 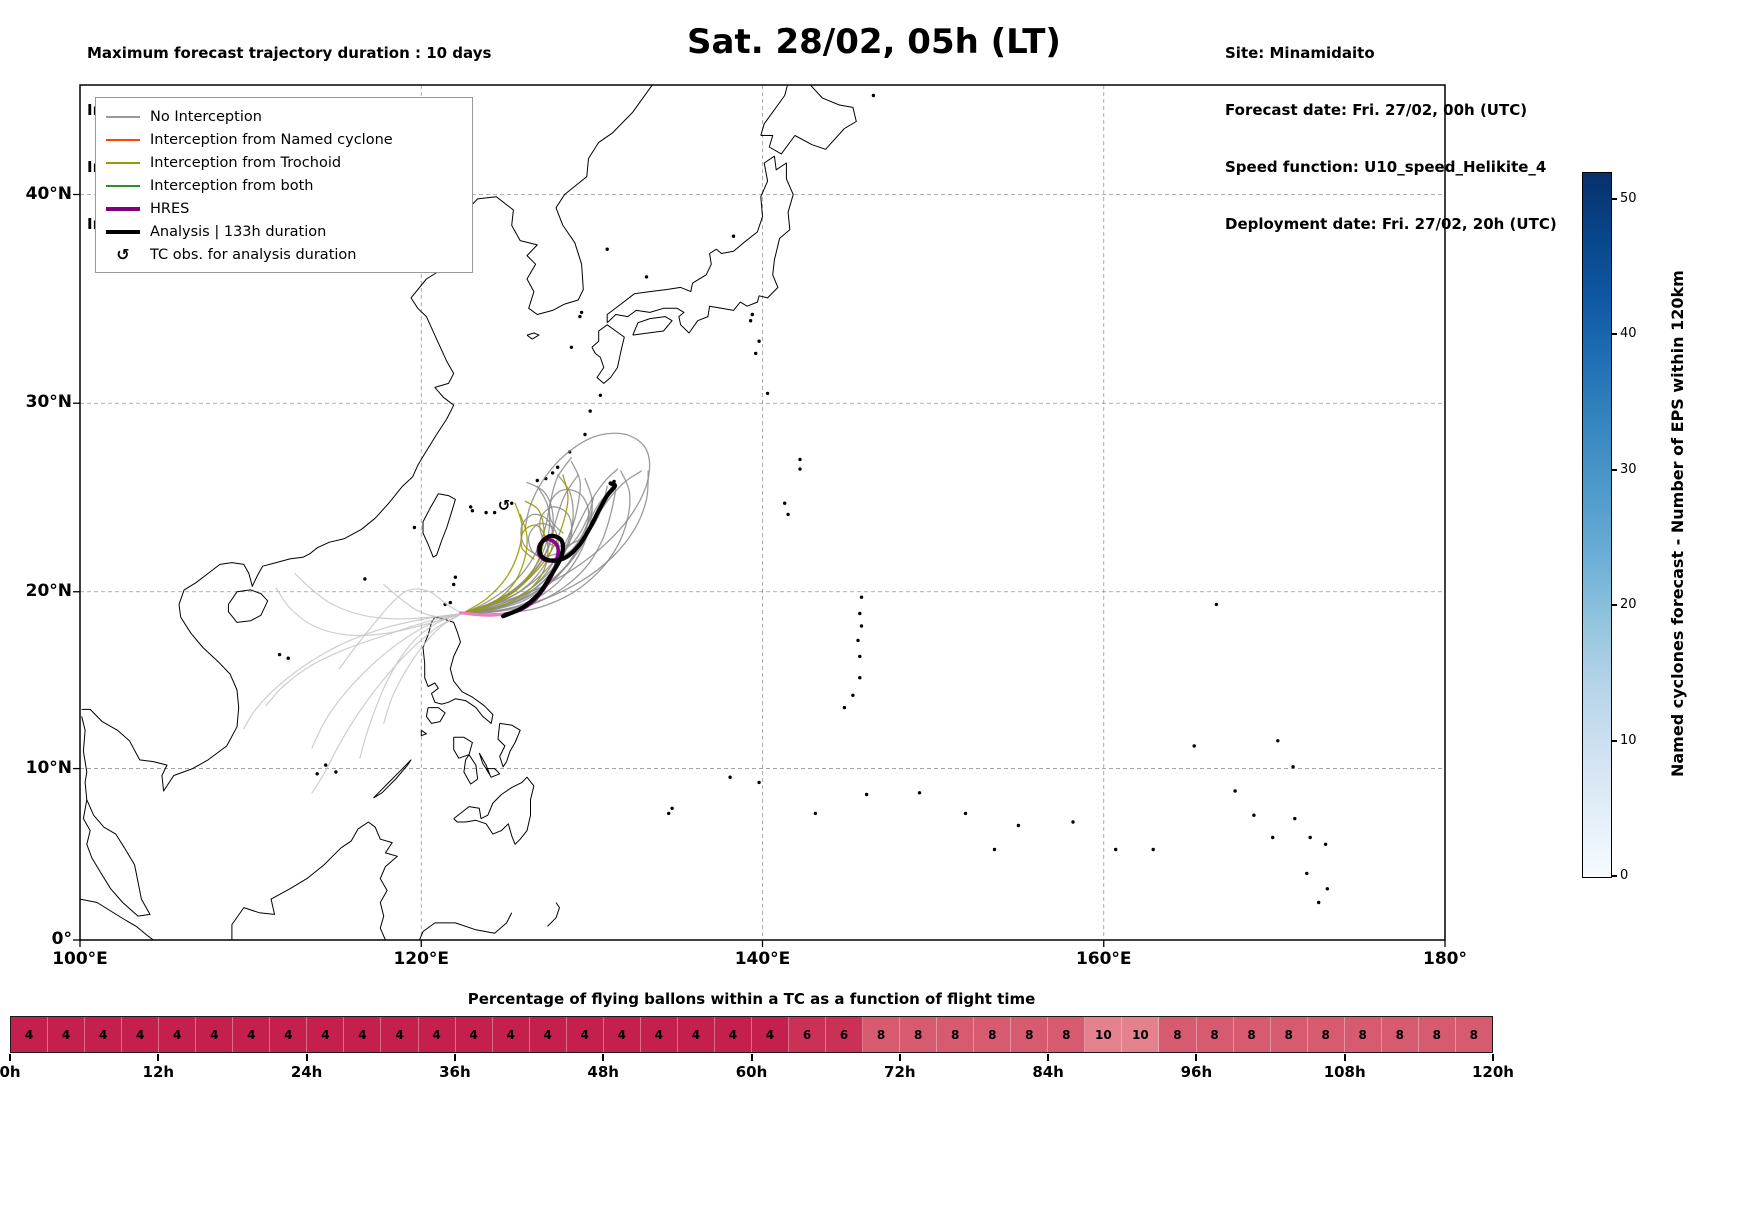 What do you see at coordinates (10, 1072) in the screenshot?
I see `strip-tick-label: 0h` at bounding box center [10, 1072].